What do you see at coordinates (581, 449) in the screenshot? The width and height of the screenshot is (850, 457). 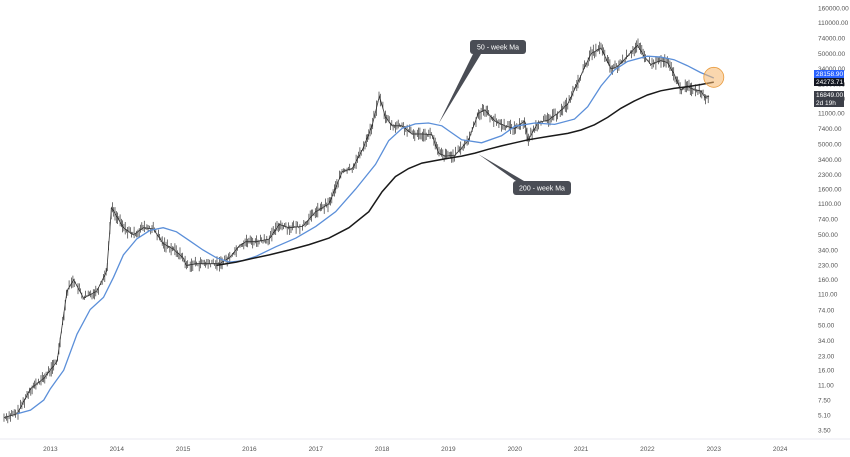 I see `x-tick-label: 2021` at bounding box center [581, 449].